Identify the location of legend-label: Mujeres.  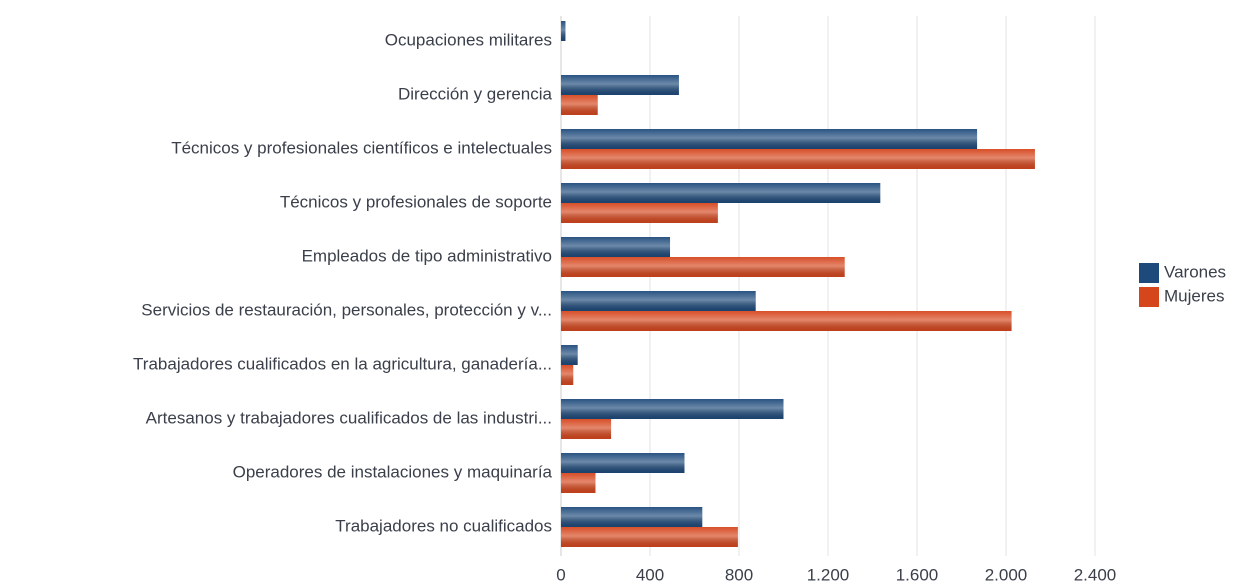
(1194, 295).